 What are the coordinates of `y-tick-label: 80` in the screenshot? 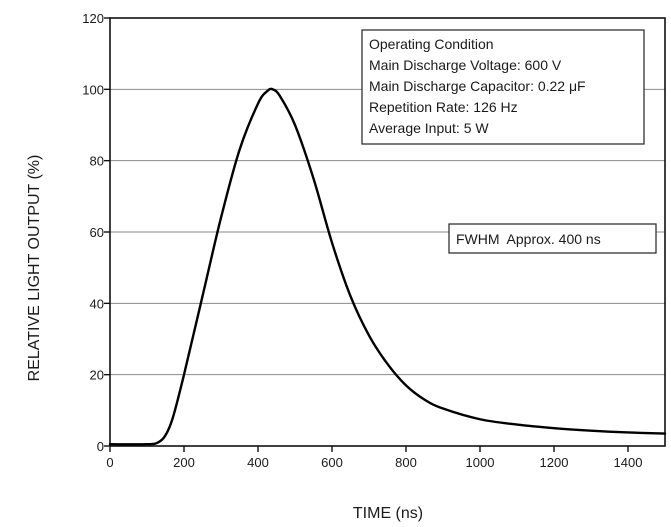 It's located at (97, 161).